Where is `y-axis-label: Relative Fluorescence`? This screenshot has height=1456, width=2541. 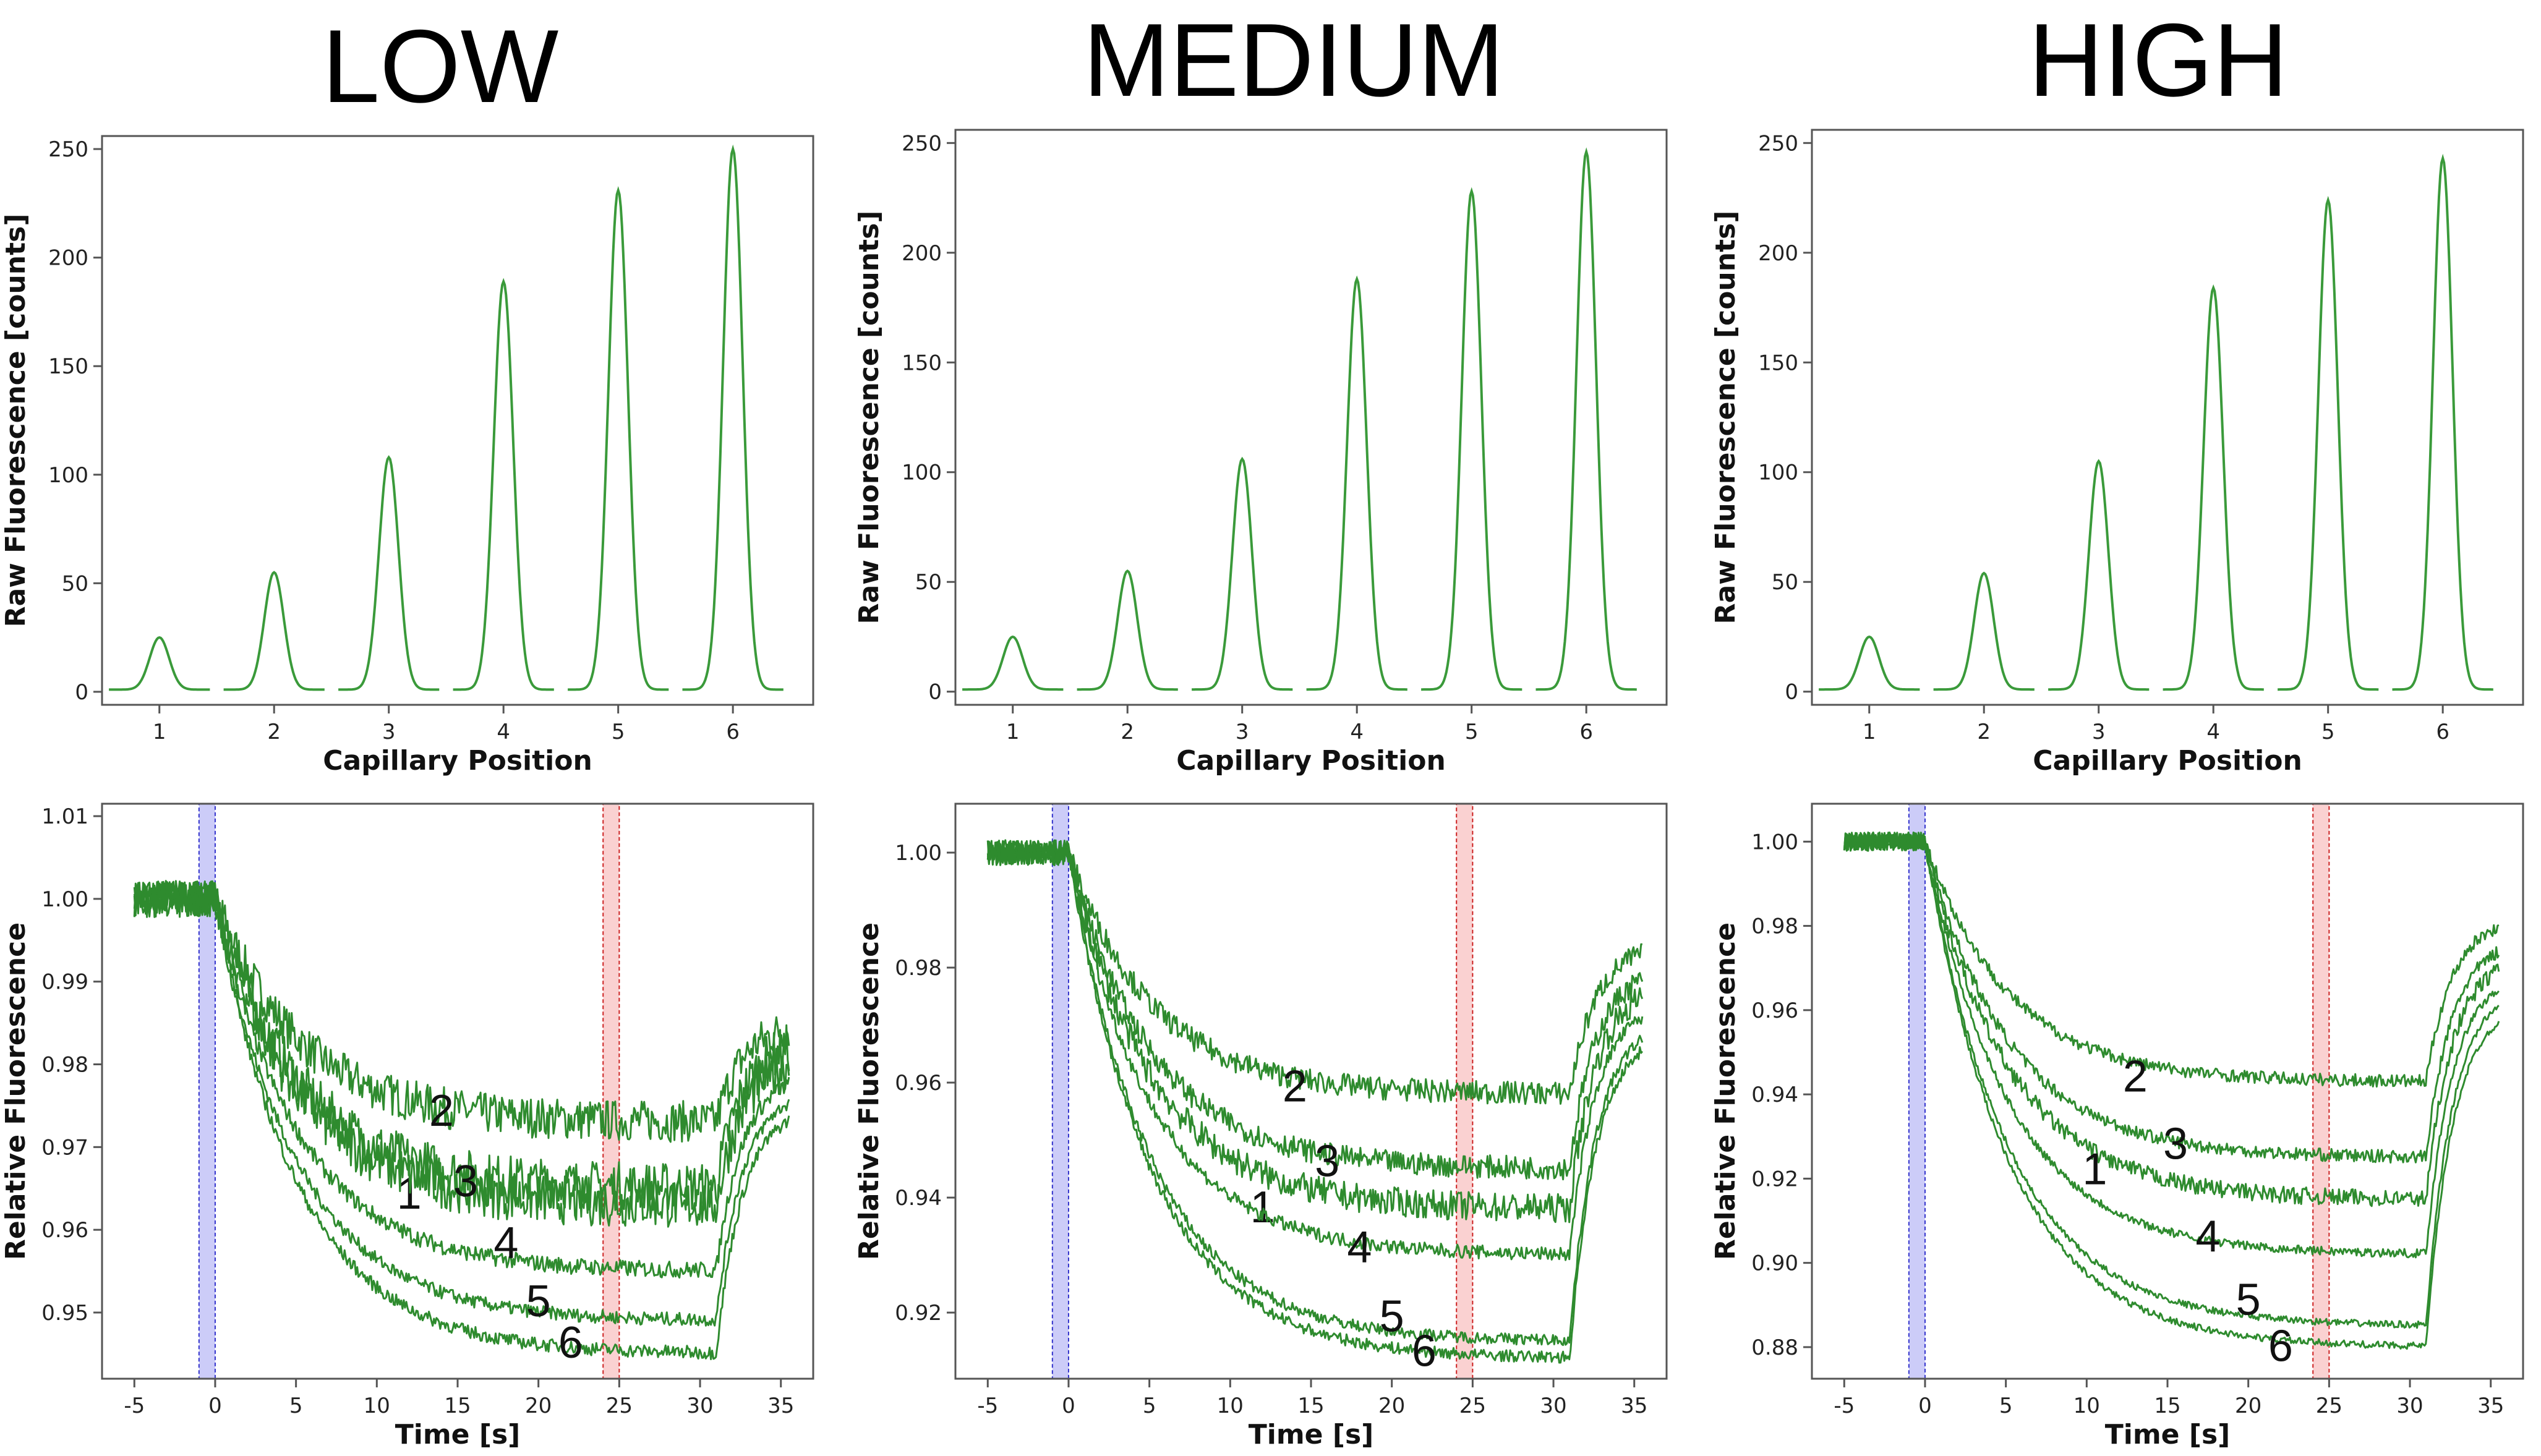
y-axis-label: Relative Fluorescence is located at coordinates (16, 1091).